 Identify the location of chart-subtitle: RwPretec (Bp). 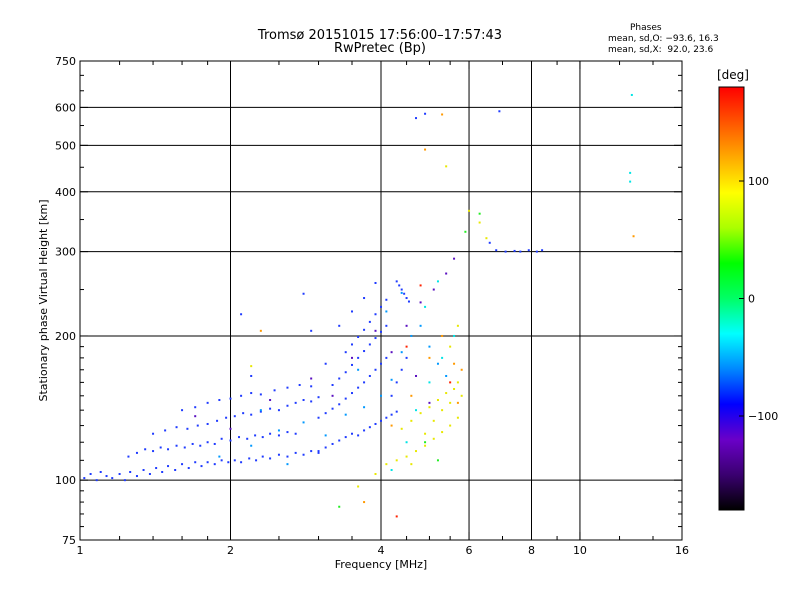
(380, 48).